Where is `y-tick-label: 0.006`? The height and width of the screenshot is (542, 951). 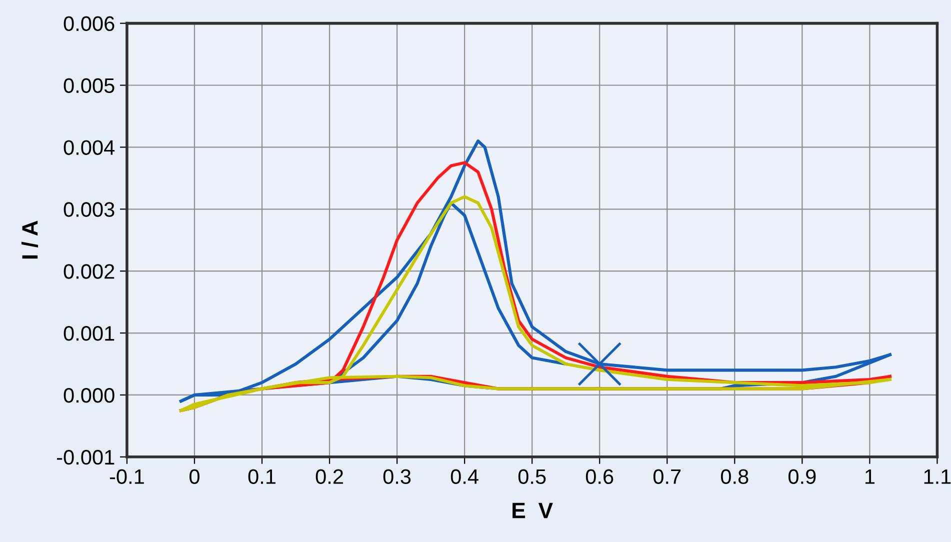 y-tick-label: 0.006 is located at coordinates (89, 24).